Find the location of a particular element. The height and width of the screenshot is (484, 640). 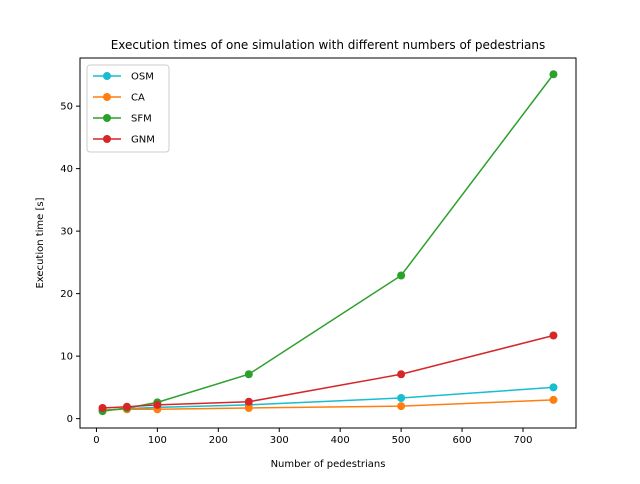

legend-marker-gnm is located at coordinates (107, 139).